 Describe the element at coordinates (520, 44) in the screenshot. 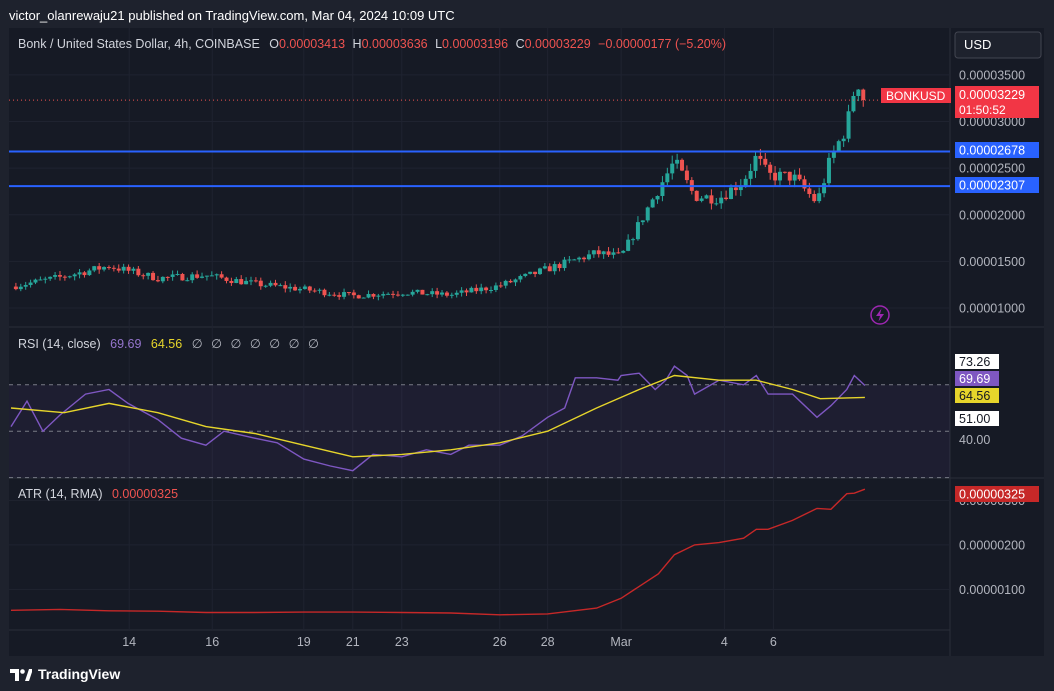

I see `legend-c-label: C` at that location.